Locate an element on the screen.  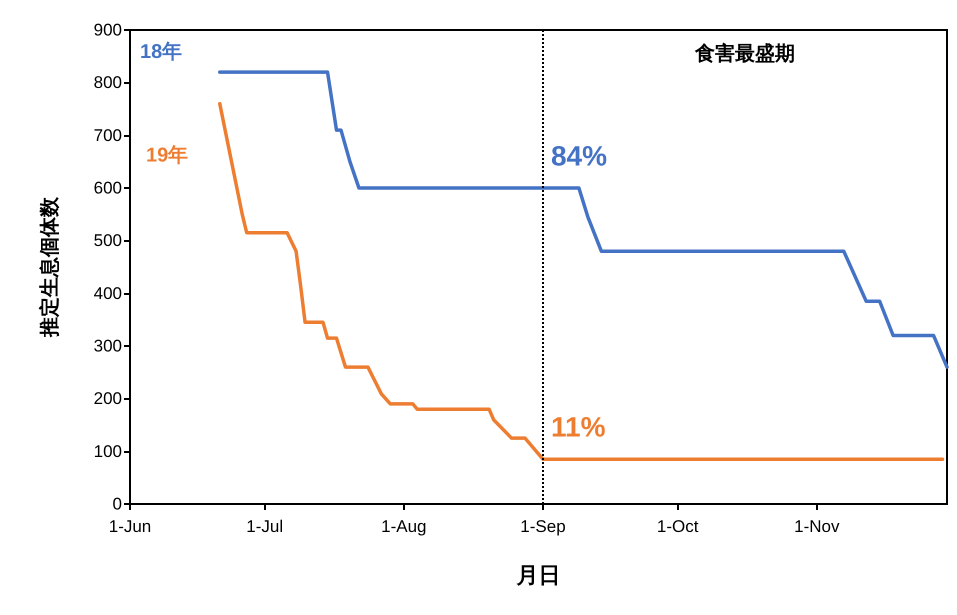
y-tick-label: 800 is located at coordinates (108, 82).